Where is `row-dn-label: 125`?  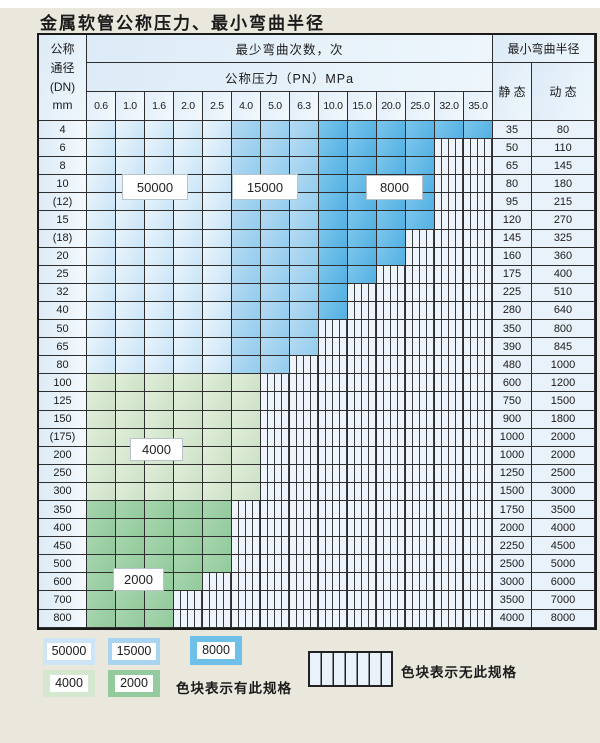
row-dn-label: 125 is located at coordinates (63, 401).